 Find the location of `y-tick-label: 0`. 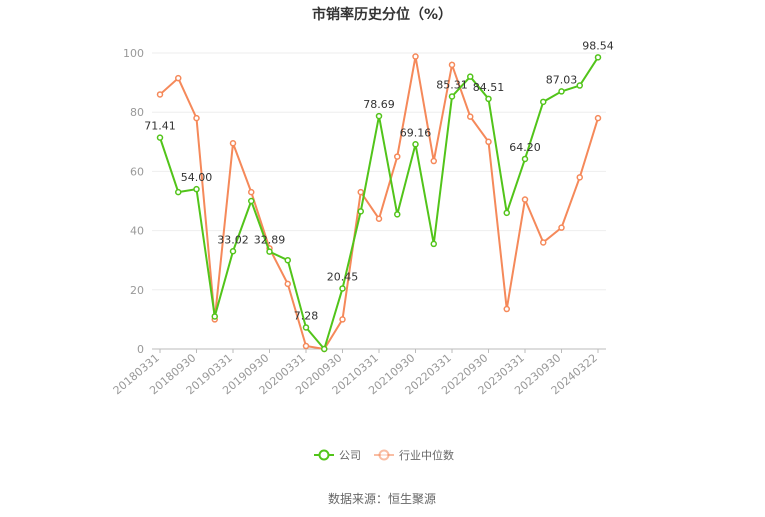

y-tick-label: 0 is located at coordinates (140, 349).